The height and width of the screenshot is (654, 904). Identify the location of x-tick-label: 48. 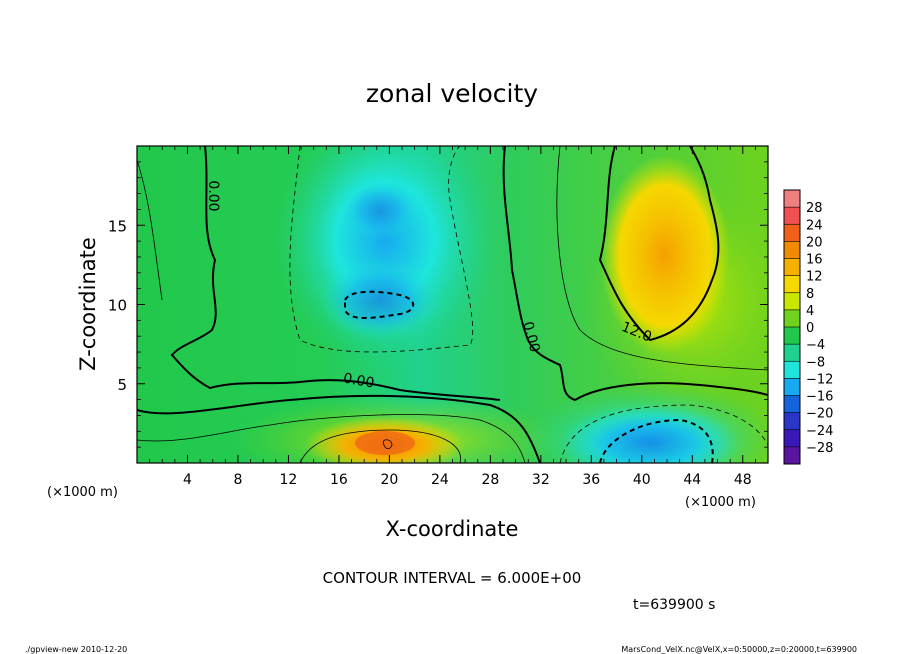
(743, 480).